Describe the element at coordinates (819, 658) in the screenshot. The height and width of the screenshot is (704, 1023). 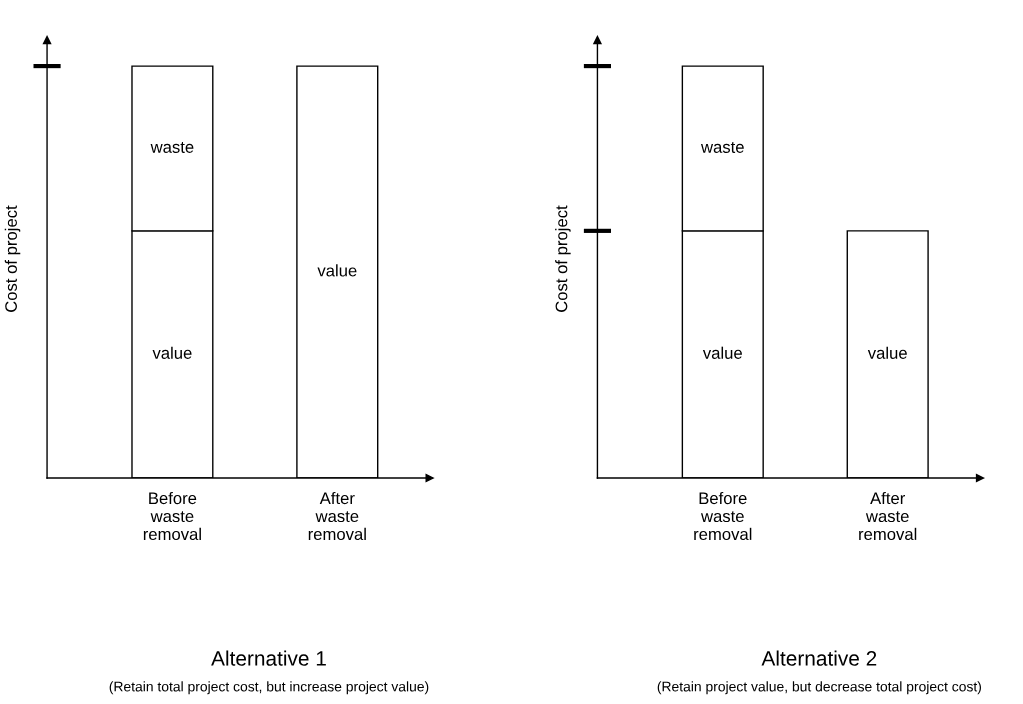
I see `text: Alternative 2` at that location.